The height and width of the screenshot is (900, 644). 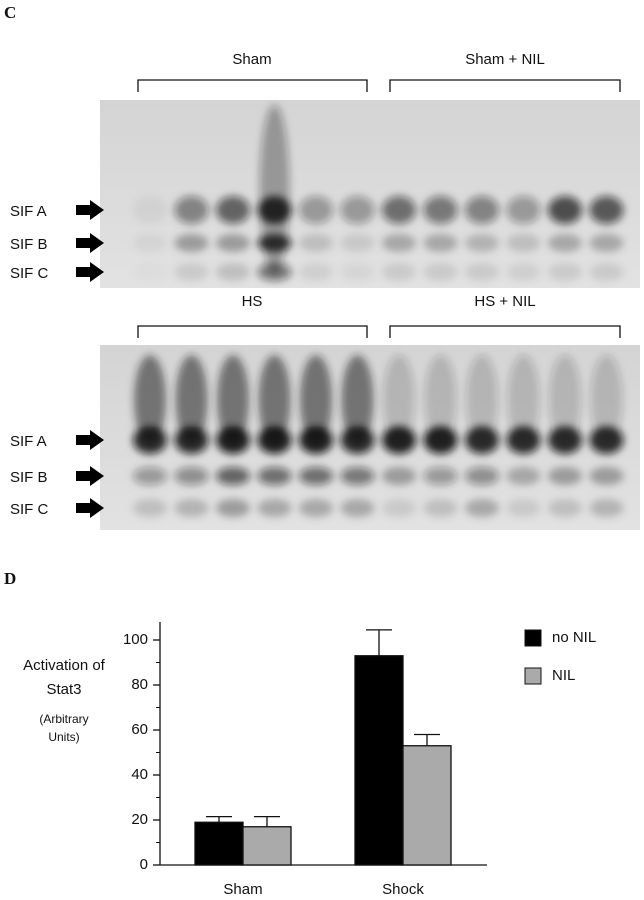 I want to click on group-label: Sham, so click(x=251, y=59).